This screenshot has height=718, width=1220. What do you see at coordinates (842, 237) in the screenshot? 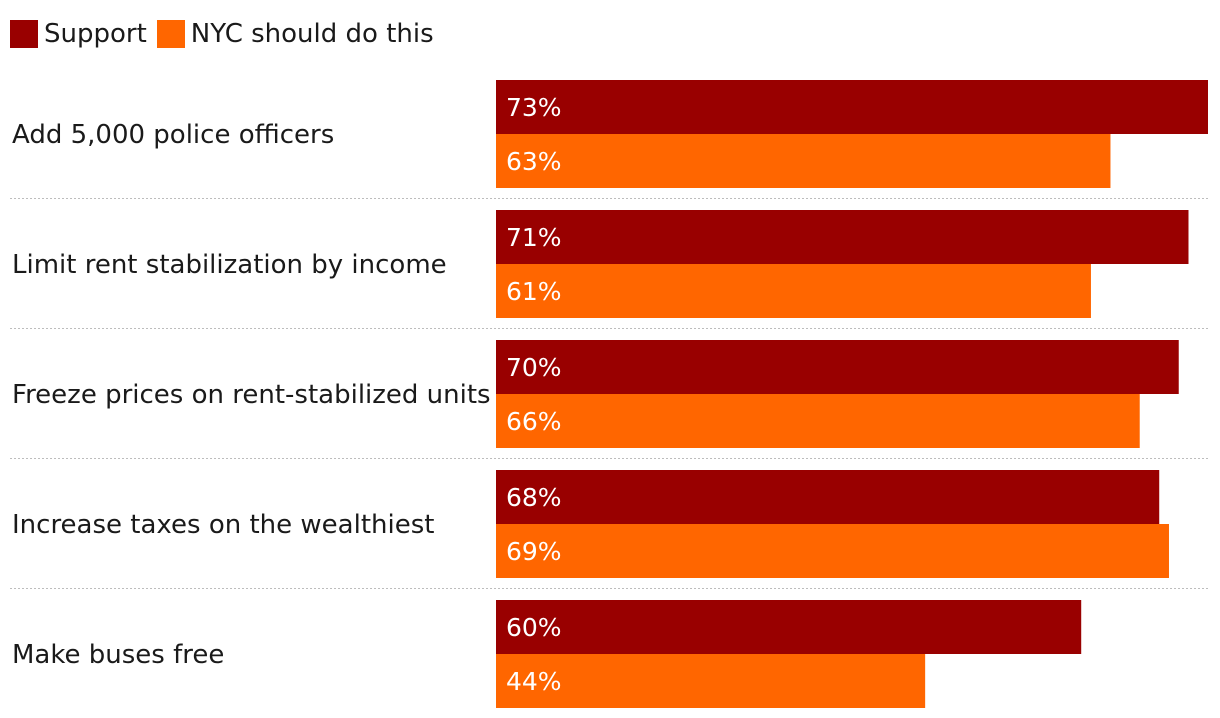
I see `bar-support-limit-rent-stabilization-by-income` at bounding box center [842, 237].